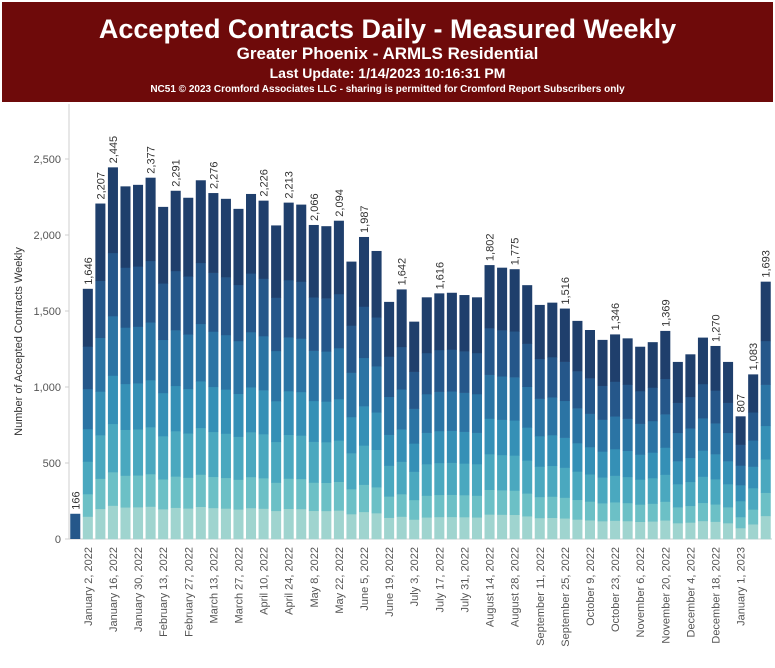 This screenshot has width=775, height=668. What do you see at coordinates (365, 579) in the screenshot?
I see `x-tick-label: June 5, 2022` at bounding box center [365, 579].